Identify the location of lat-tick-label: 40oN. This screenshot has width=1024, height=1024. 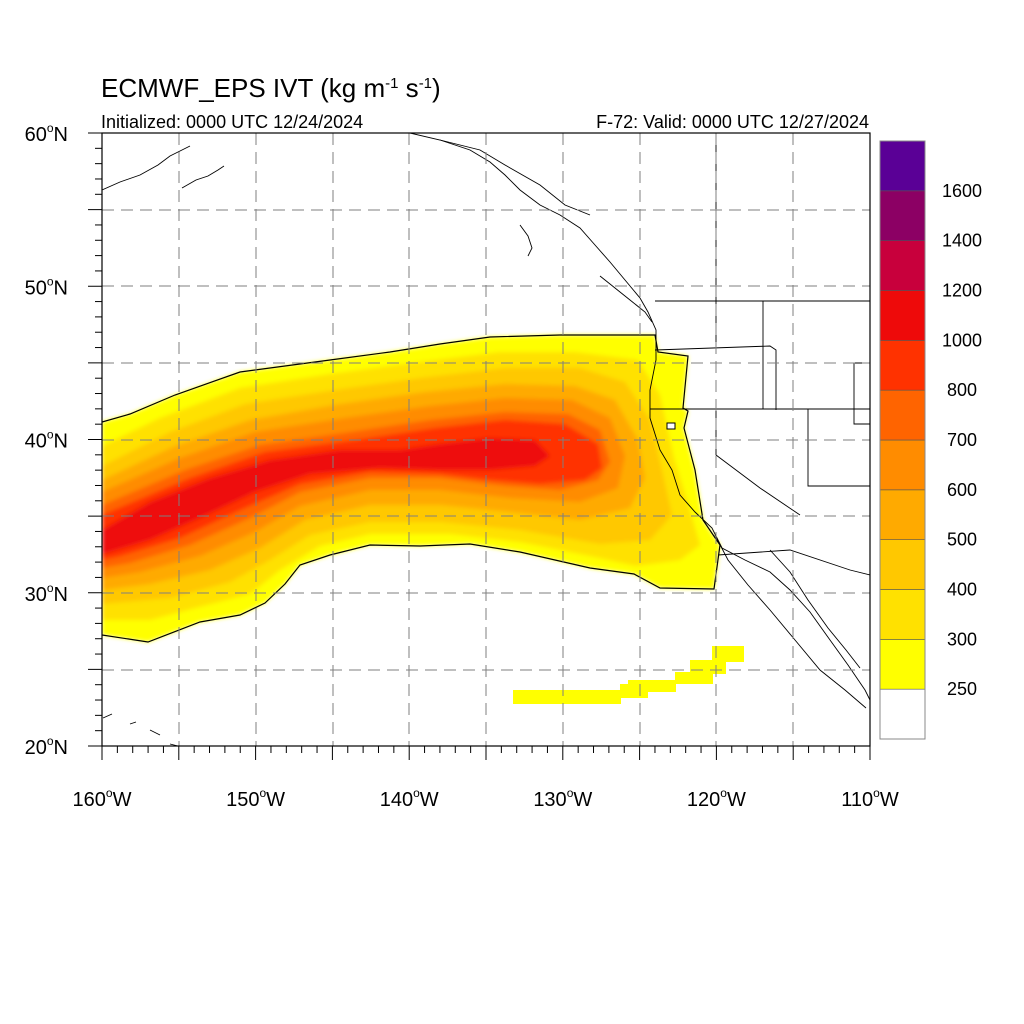
(46, 440).